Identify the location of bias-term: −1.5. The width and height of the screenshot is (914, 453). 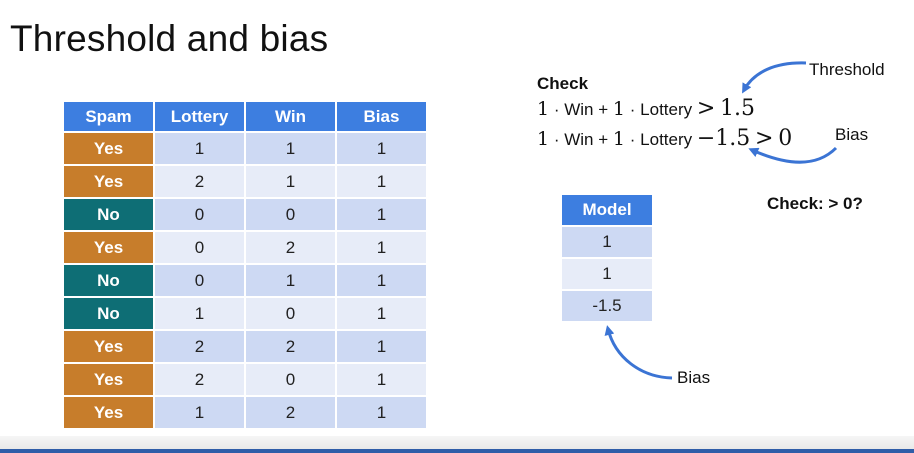
(723, 138).